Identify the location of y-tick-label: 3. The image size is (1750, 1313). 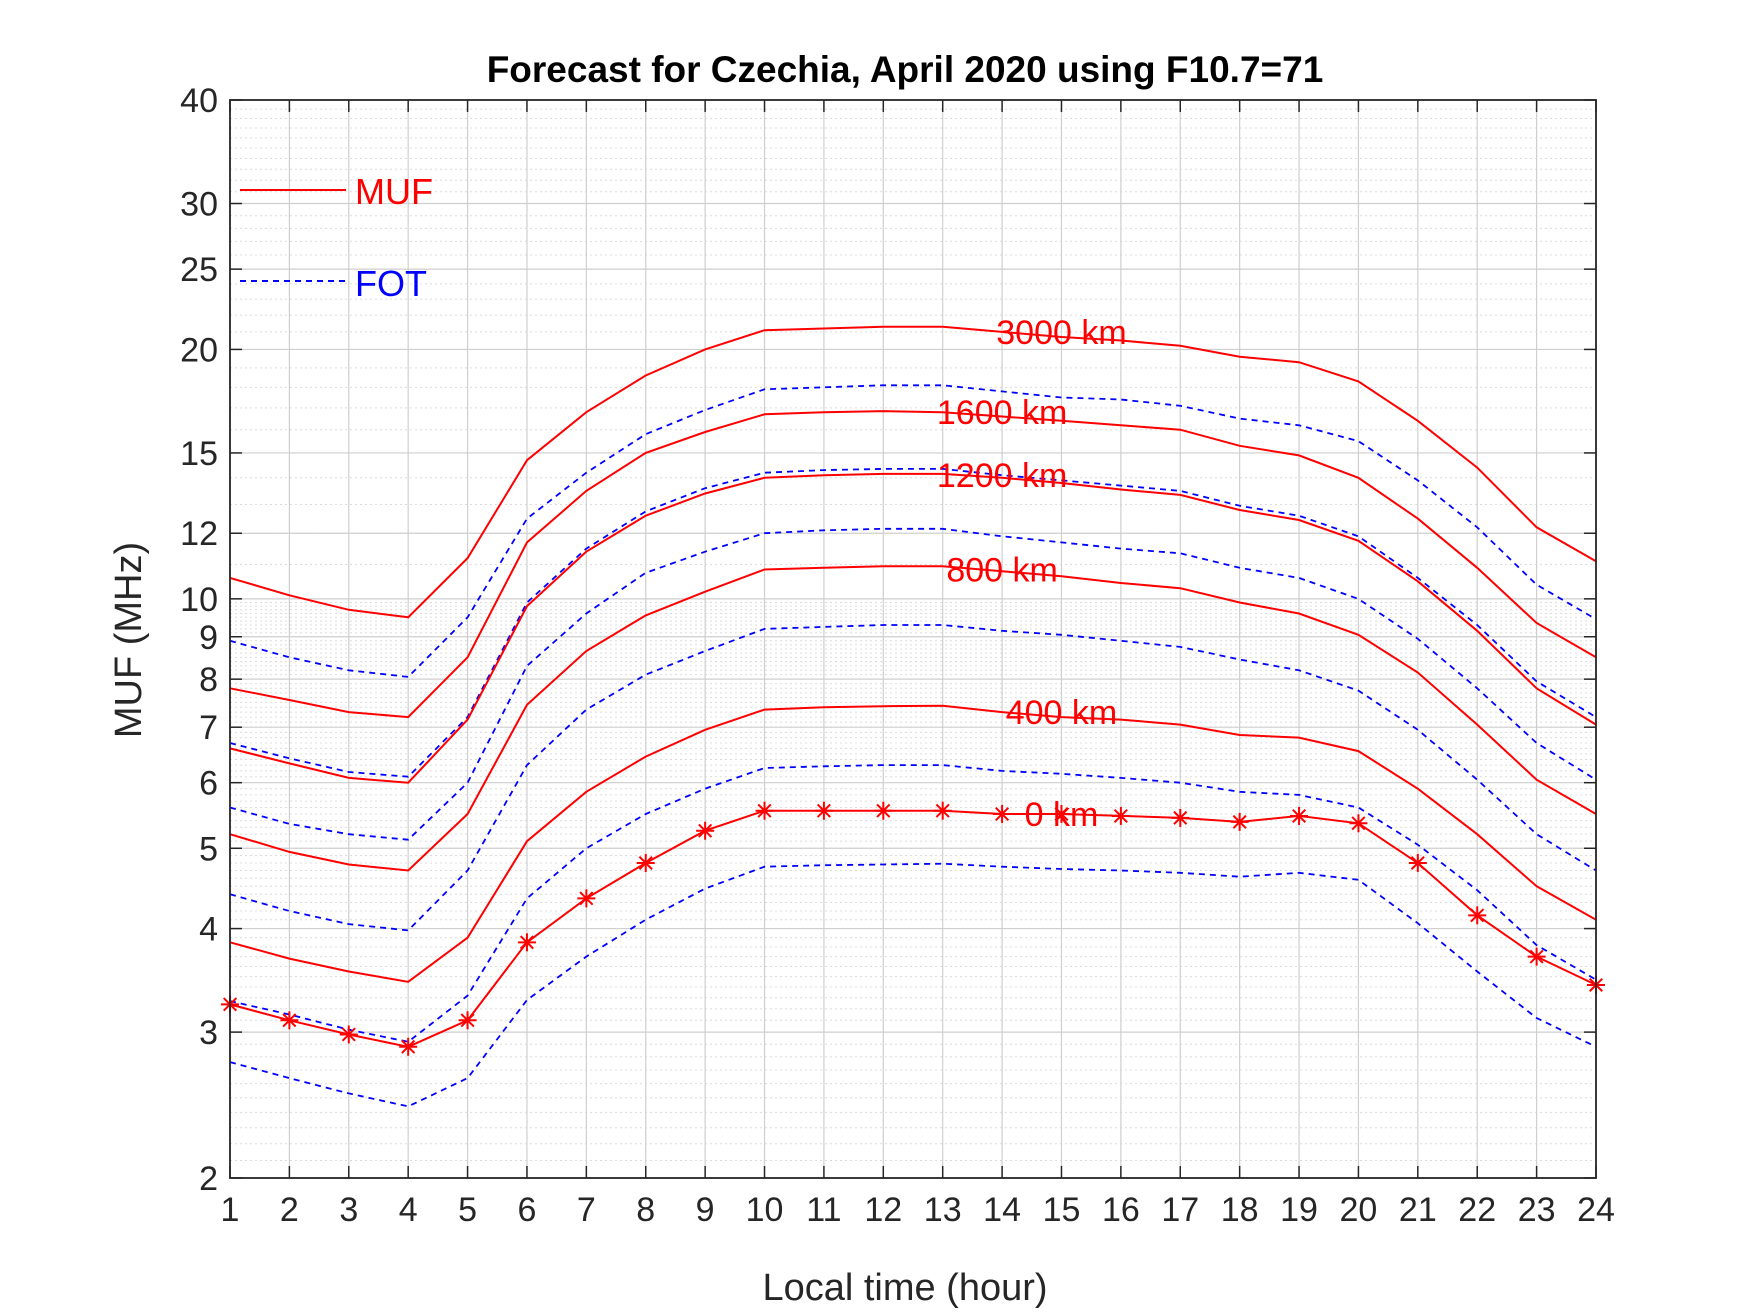
(208, 1033).